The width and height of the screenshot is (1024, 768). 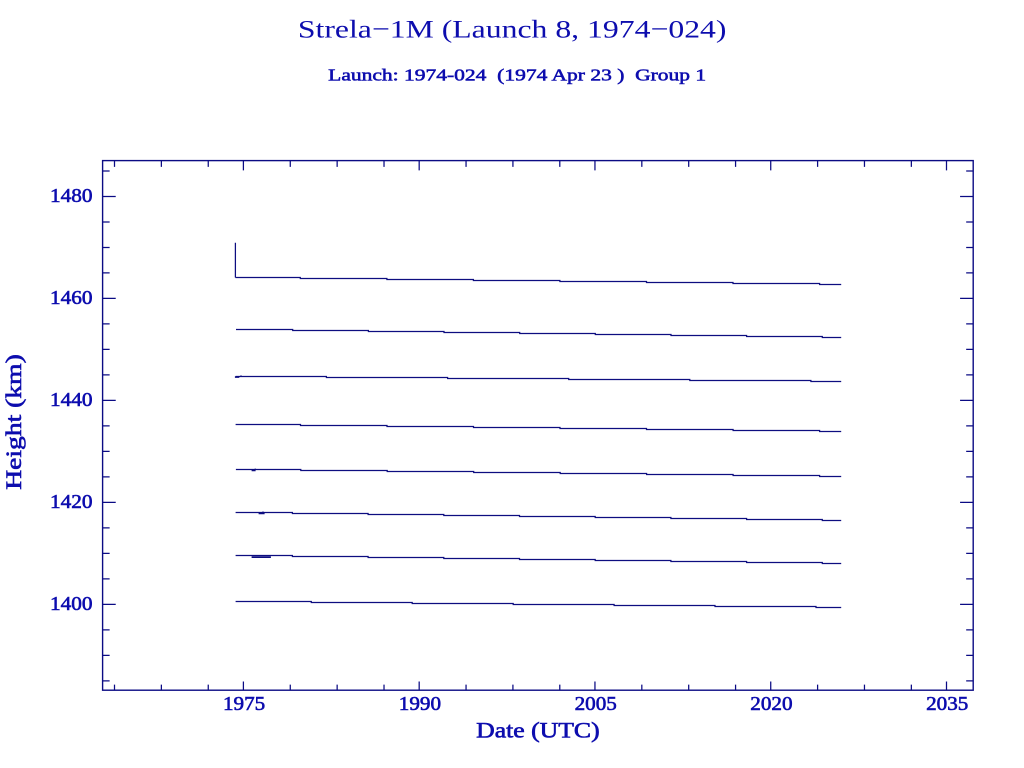 I want to click on svg-text: 2005, so click(x=596, y=704).